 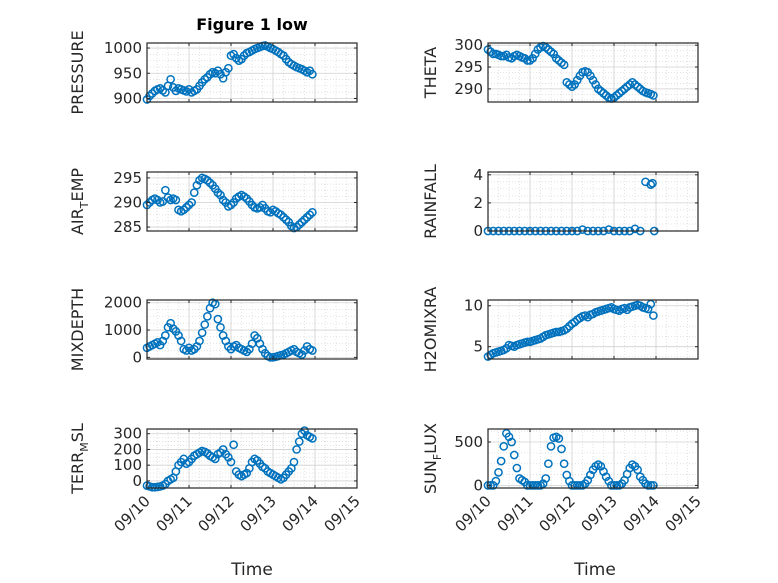 I want to click on y-axis-label: PRESSURE, so click(x=77, y=72).